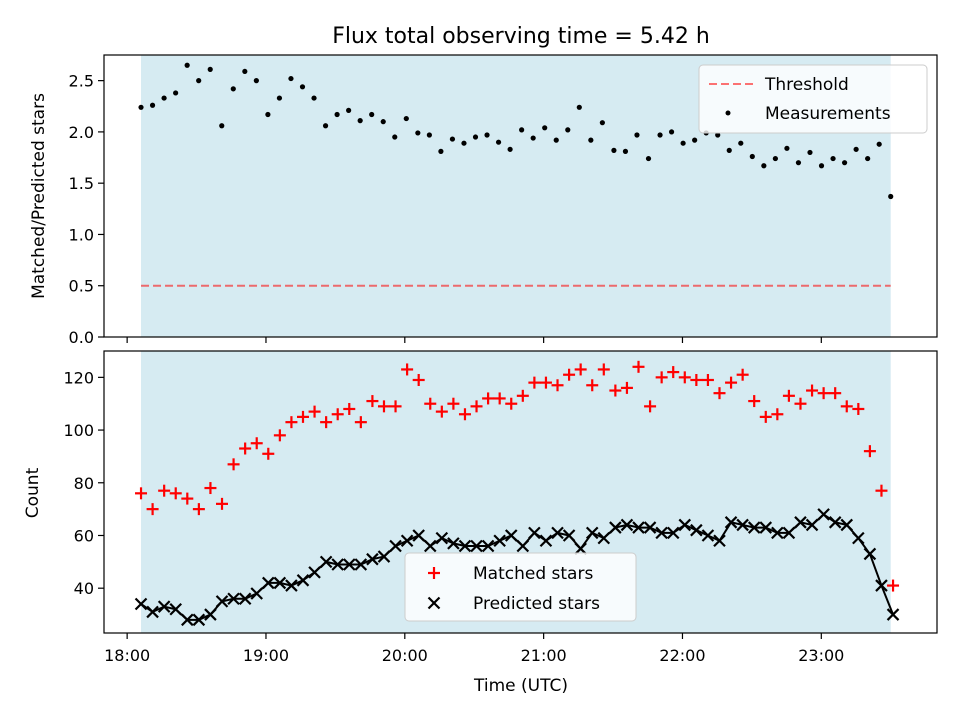  What do you see at coordinates (828, 114) in the screenshot?
I see `legend-measurement-label: Measurements` at bounding box center [828, 114].